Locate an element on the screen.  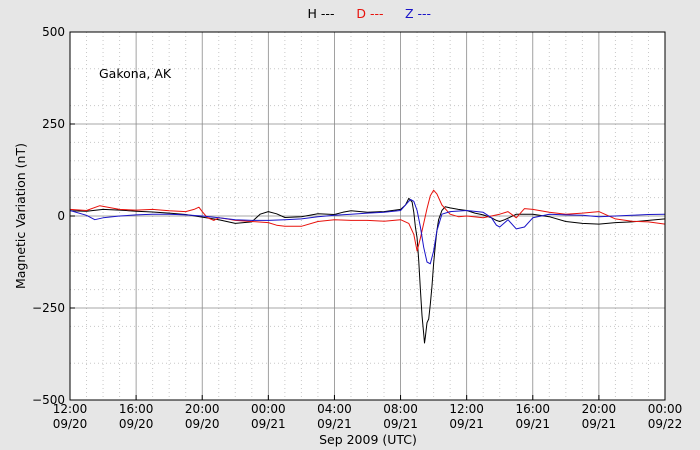
legend-entry-z: Z --- is located at coordinates (418, 13).